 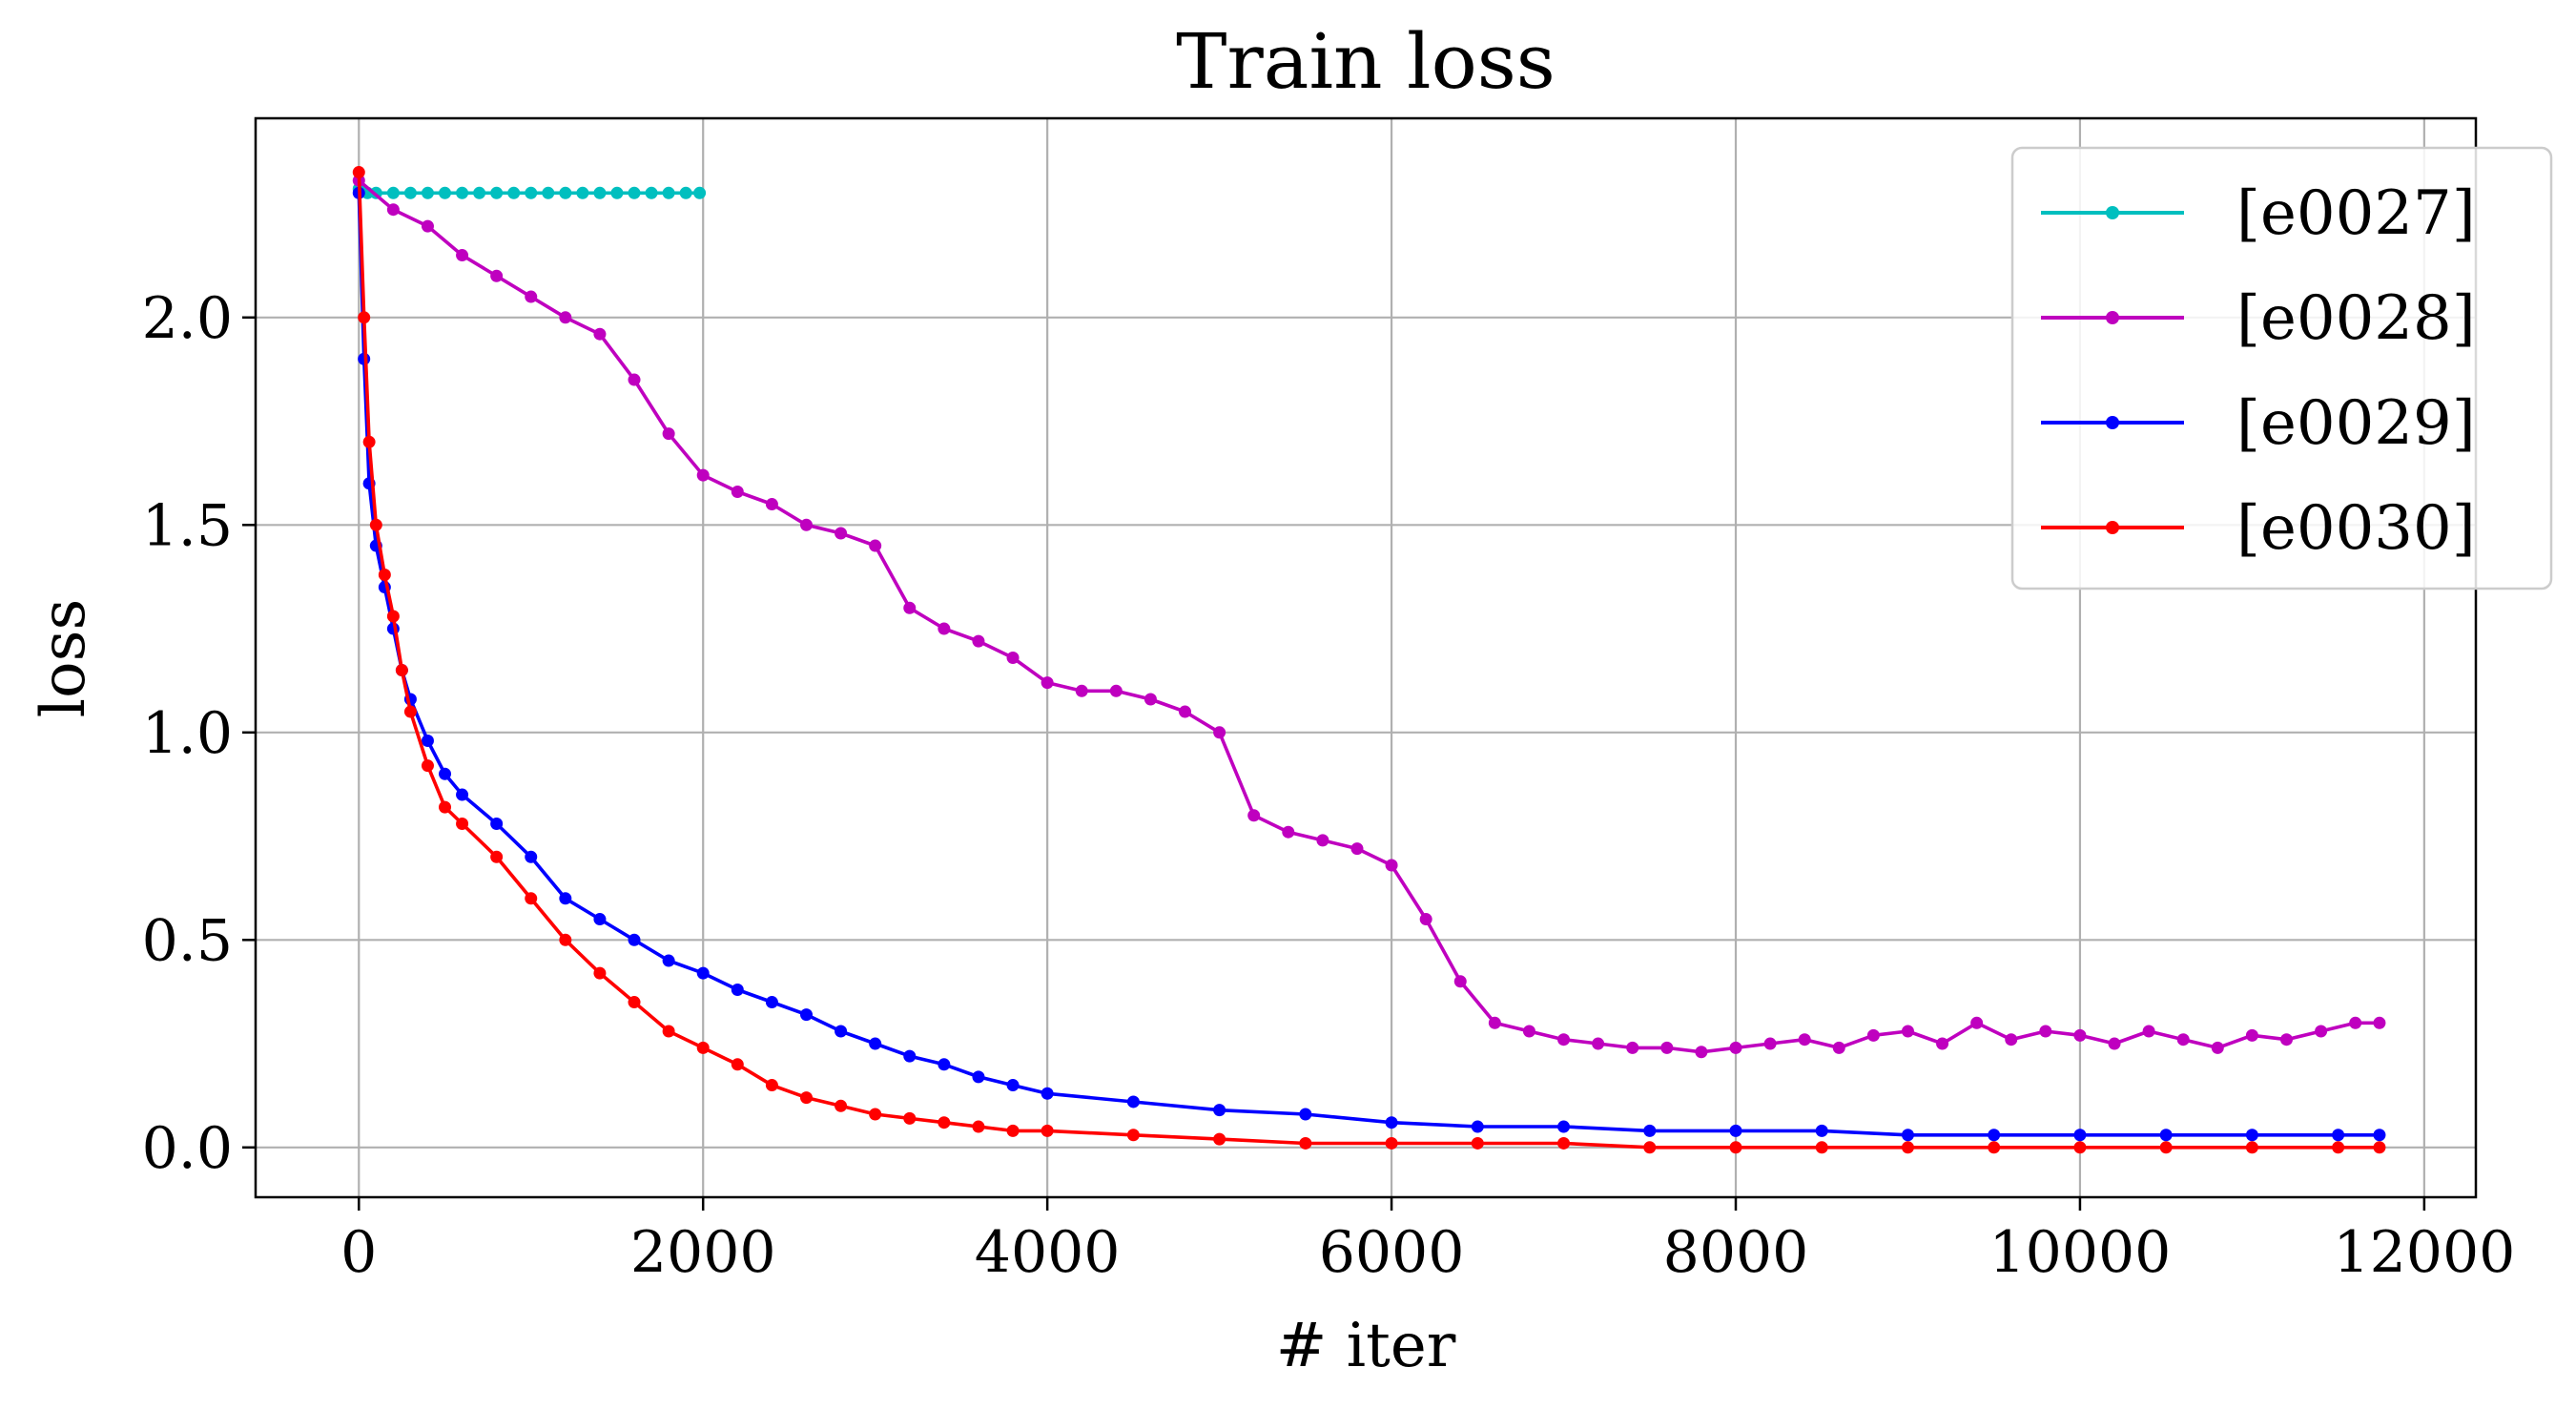 What do you see at coordinates (358, 1252) in the screenshot?
I see `x-tick-label: 0` at bounding box center [358, 1252].